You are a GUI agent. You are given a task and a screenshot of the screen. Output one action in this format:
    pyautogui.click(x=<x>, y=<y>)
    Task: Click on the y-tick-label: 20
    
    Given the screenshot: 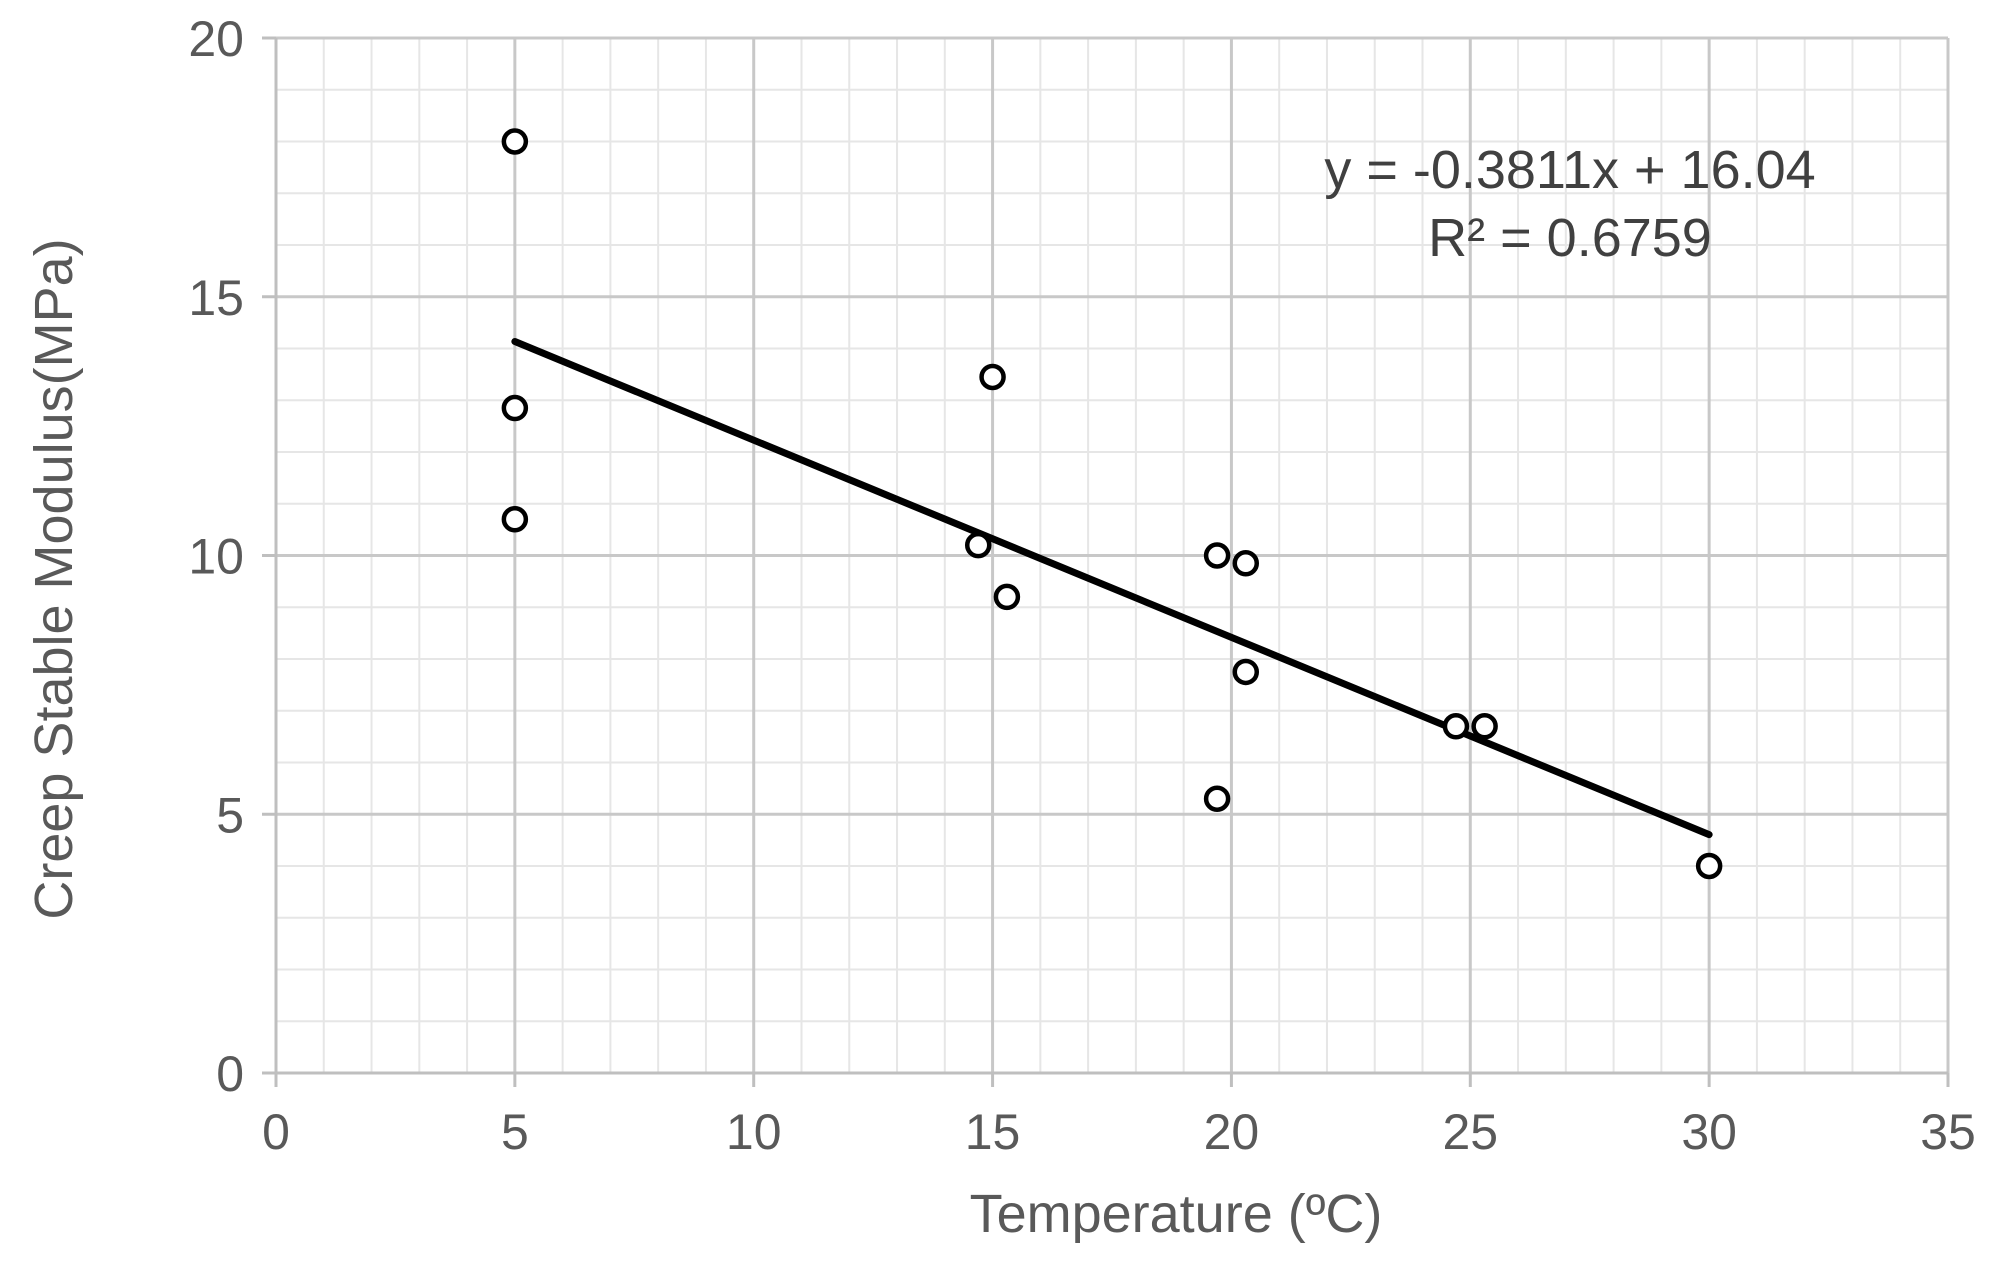 What is the action you would take?
    pyautogui.click(x=216, y=39)
    